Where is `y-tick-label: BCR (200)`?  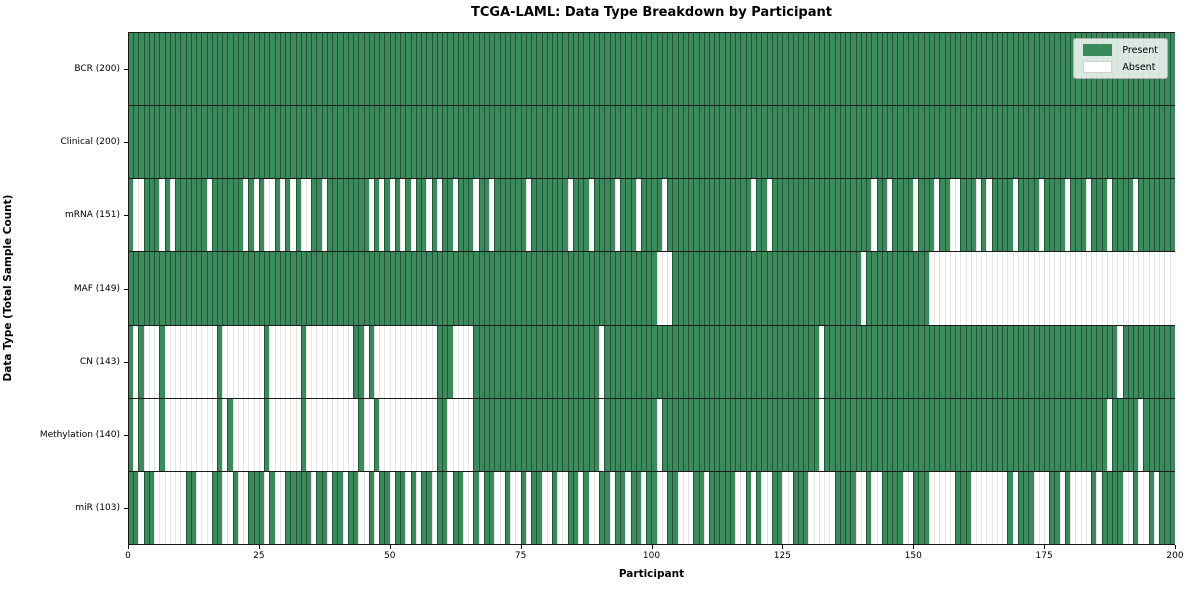
y-tick-label: BCR (200) is located at coordinates (97, 68).